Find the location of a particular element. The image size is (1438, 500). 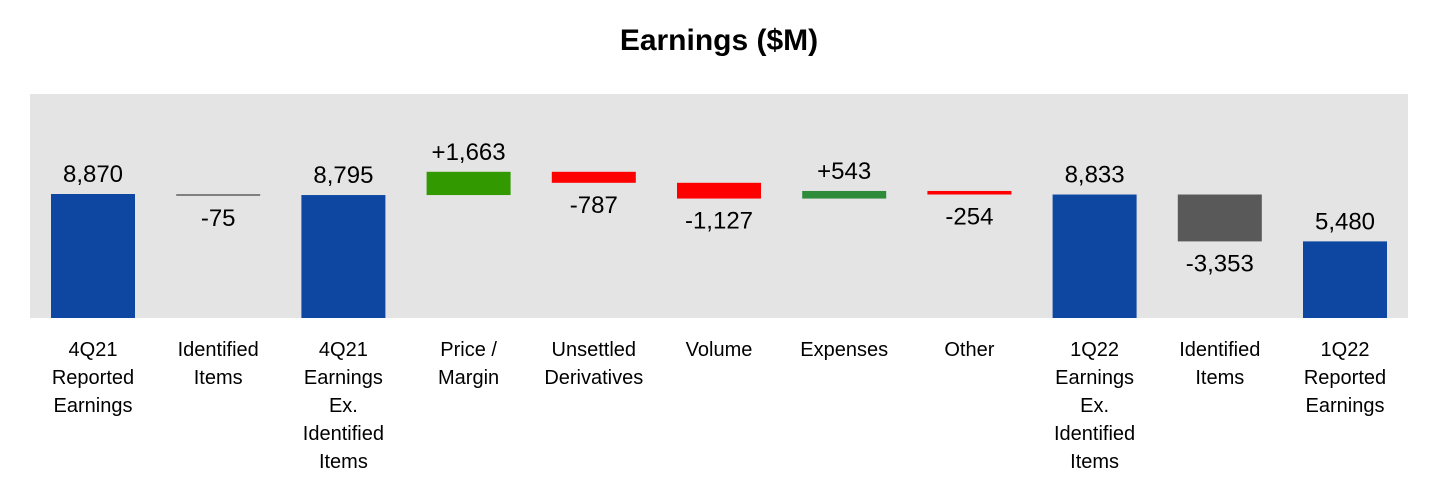

chart-title: Earnings ($M) is located at coordinates (719, 40).